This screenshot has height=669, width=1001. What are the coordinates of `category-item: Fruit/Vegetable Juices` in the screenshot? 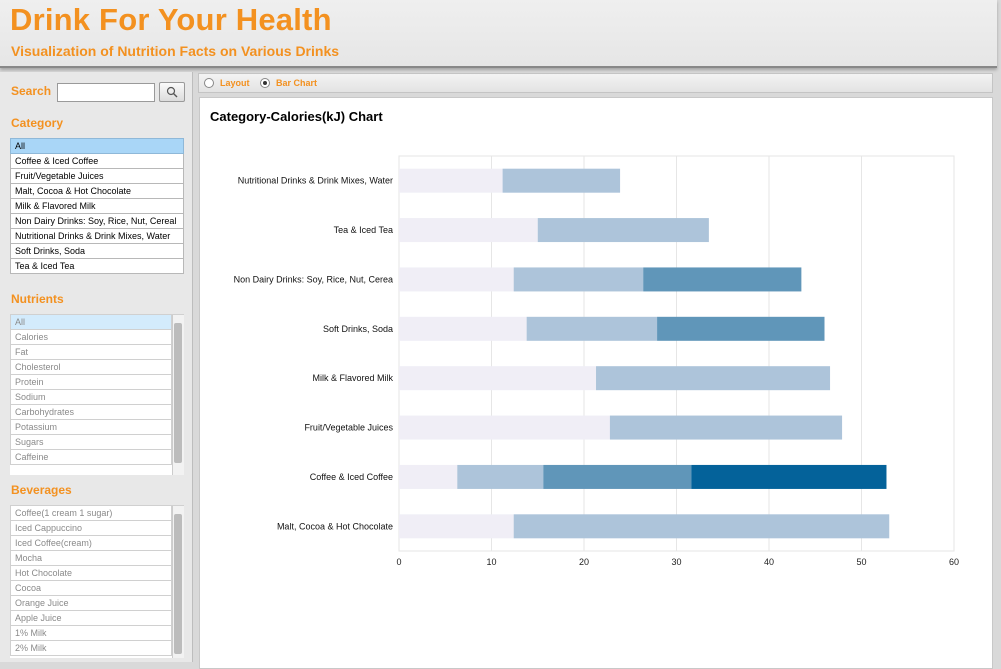 It's located at (97, 176).